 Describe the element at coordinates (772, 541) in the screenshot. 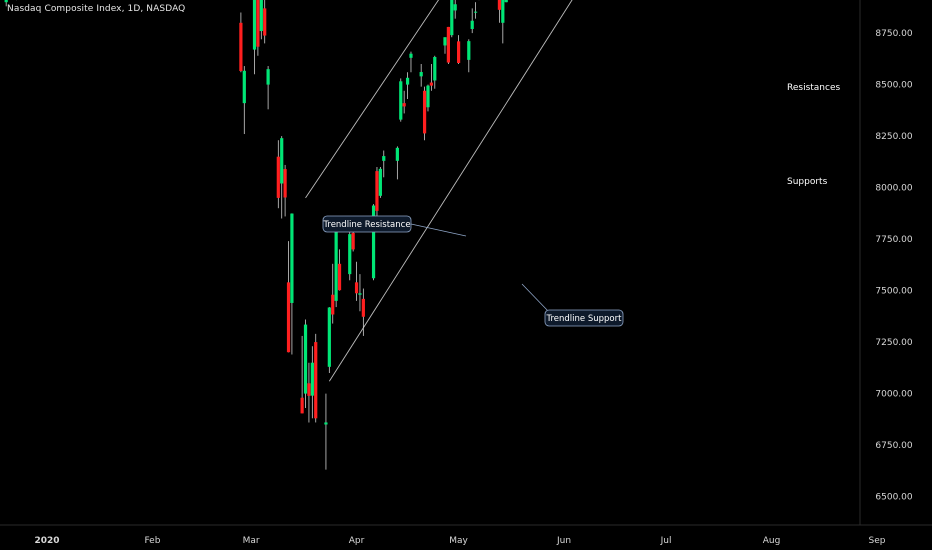

I see `time-tick-label: Aug` at that location.